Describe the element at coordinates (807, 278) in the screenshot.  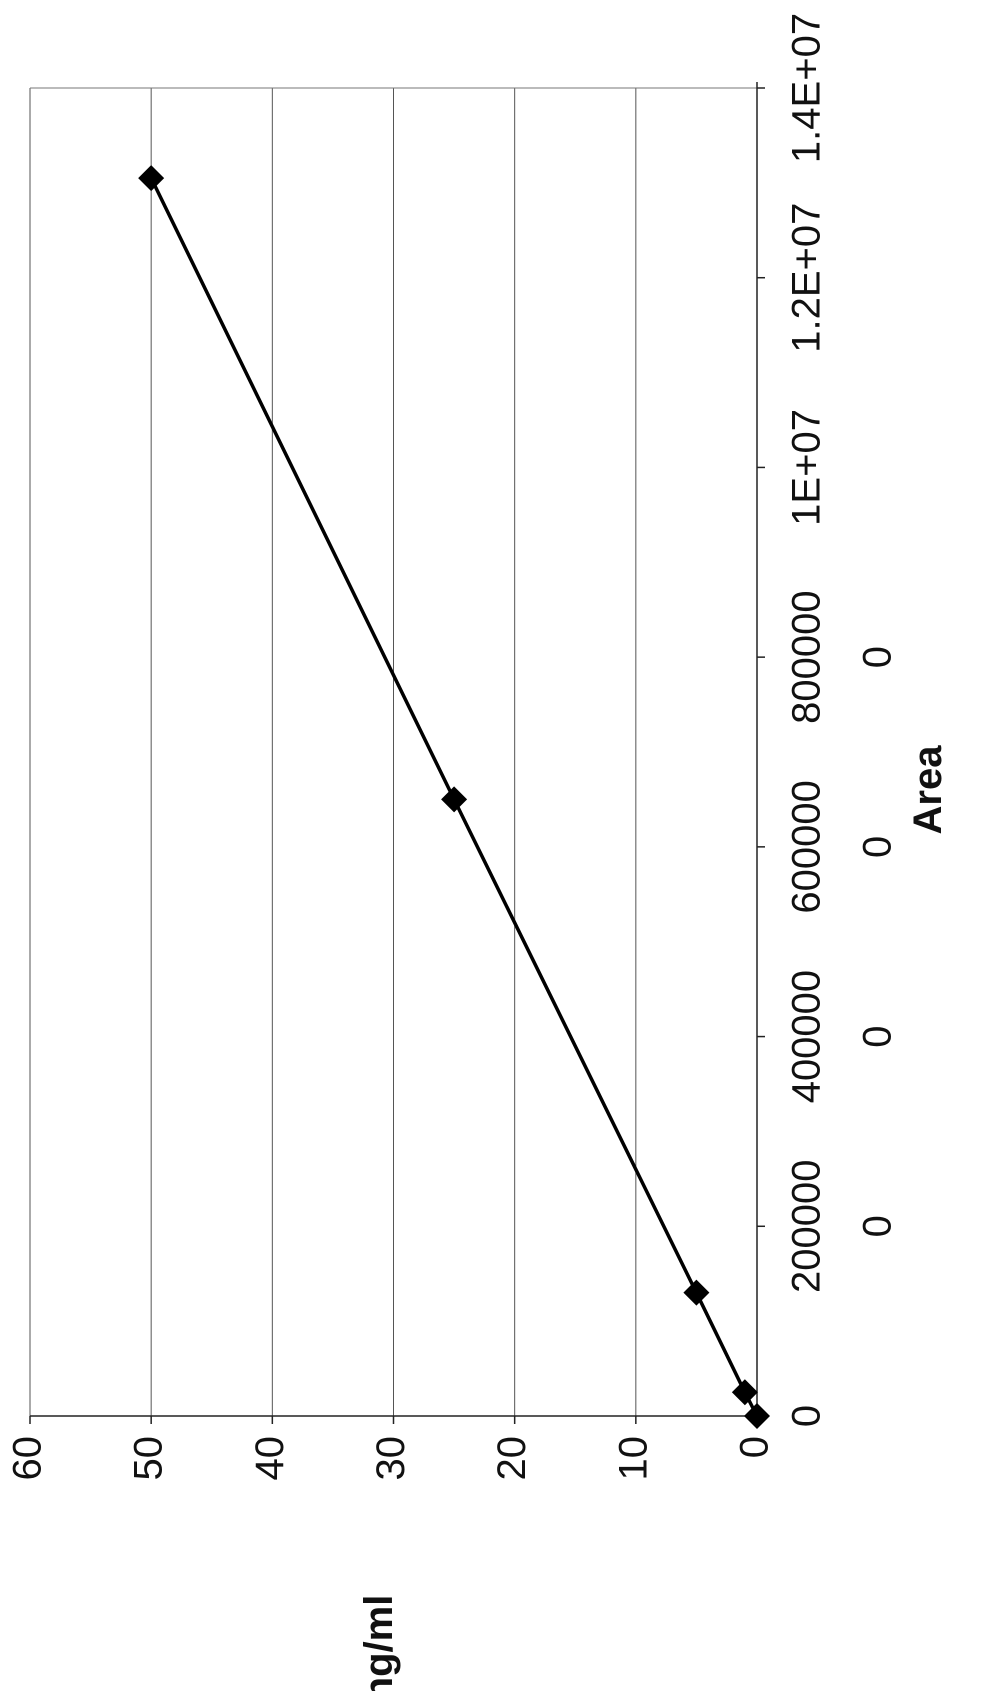
I see `x-tick-label-1.2E+07: 1.2E+07` at that location.